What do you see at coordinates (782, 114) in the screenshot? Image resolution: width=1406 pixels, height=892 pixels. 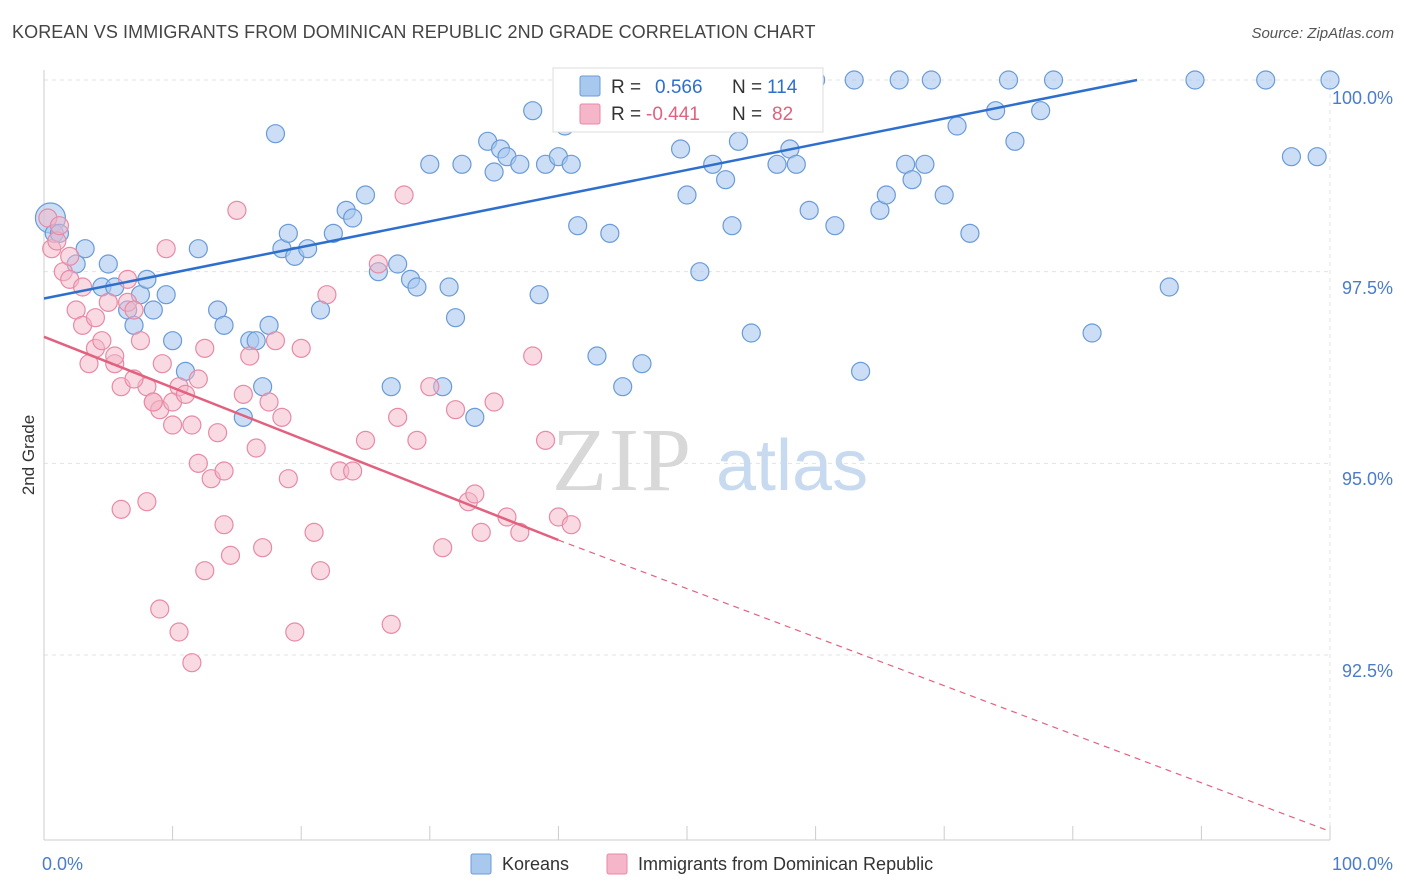 I see `stats-n-value-dominican: 82` at bounding box center [782, 114].